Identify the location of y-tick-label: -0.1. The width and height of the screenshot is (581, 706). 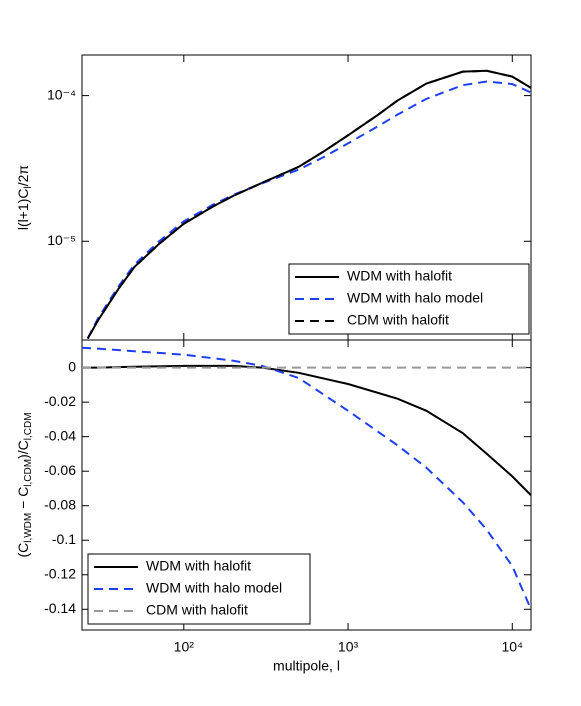
(64, 539).